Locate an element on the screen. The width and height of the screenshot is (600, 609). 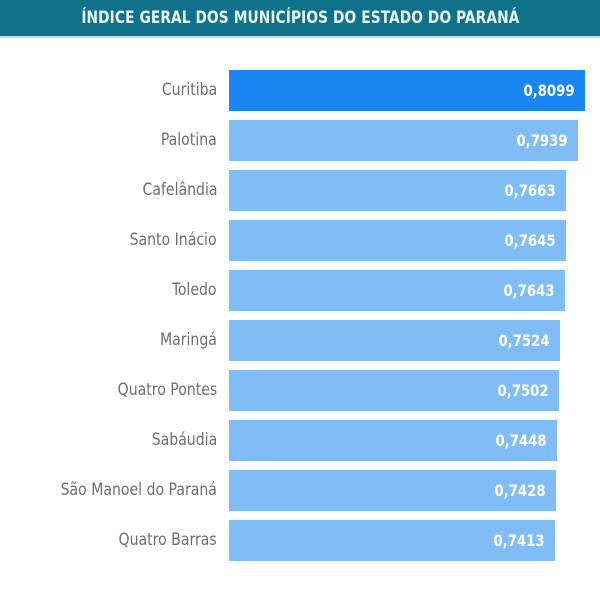
chart-row: Toledo 0,7643 is located at coordinates (300, 290).